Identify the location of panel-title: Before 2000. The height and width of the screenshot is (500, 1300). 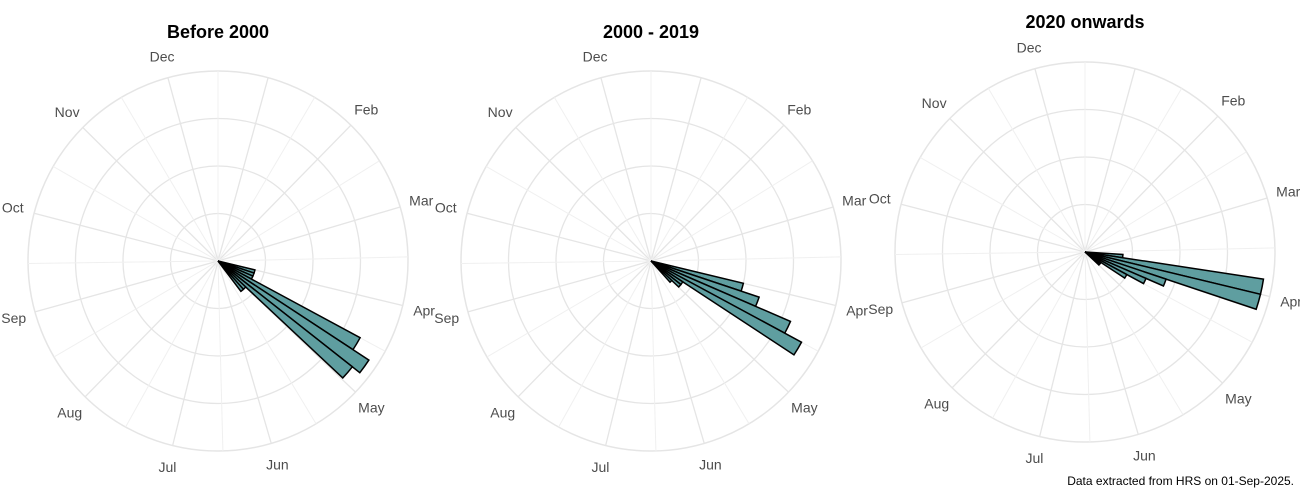
(218, 32).